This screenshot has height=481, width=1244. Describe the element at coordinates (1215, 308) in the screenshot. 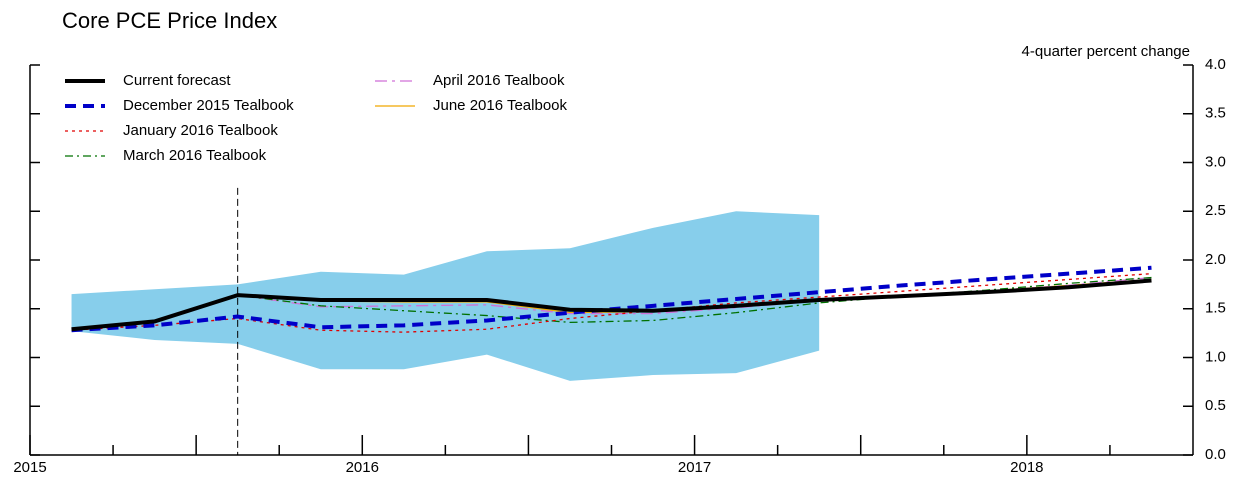

I see `y-tick-label: 1.5` at that location.